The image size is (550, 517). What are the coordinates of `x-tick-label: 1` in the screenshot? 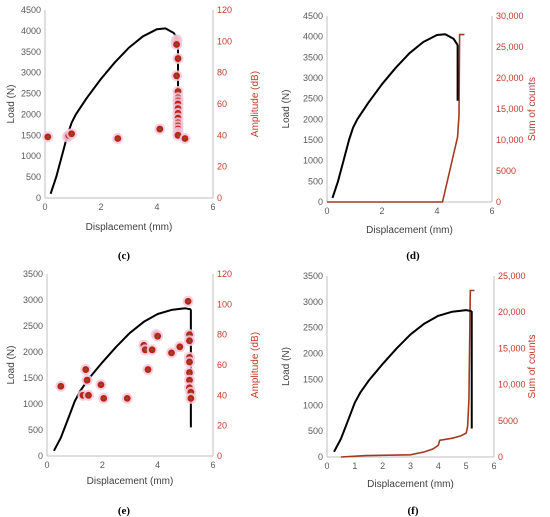 It's located at (354, 466).